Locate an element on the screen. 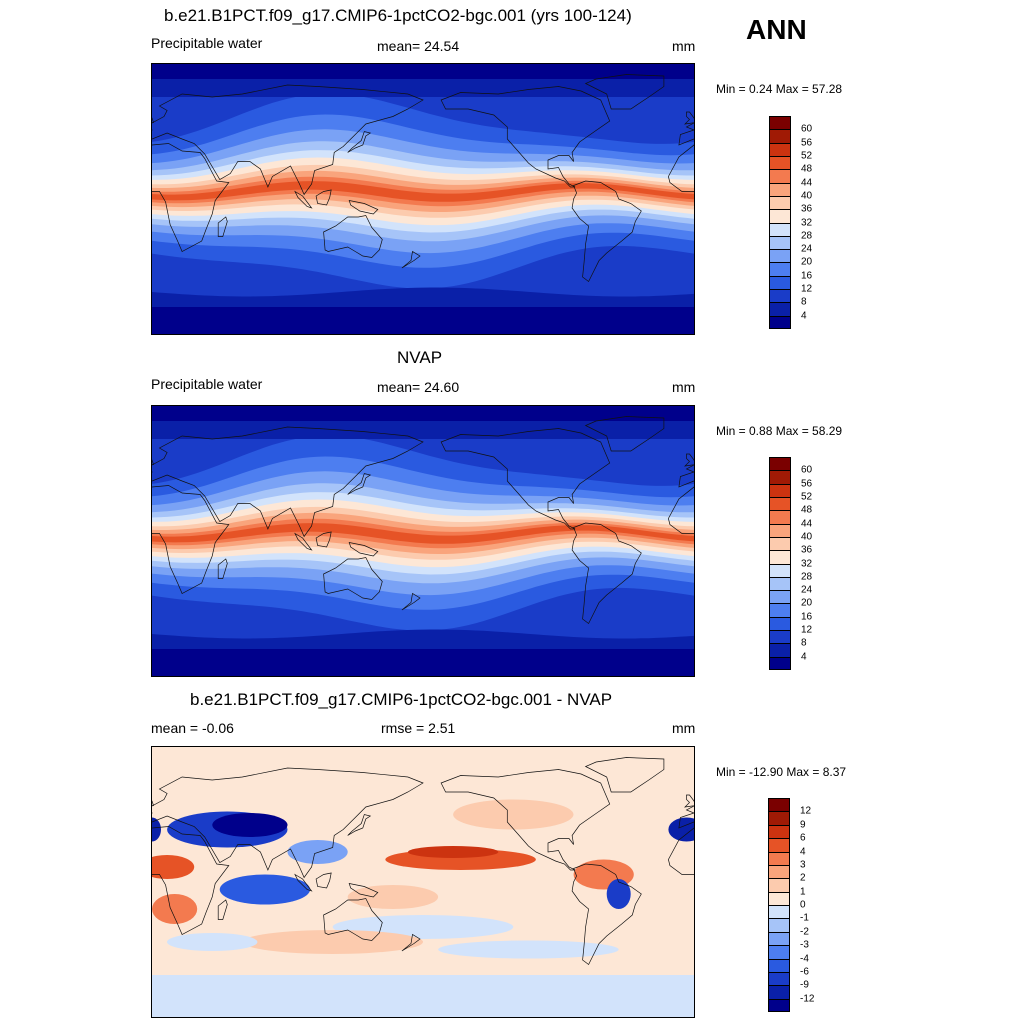  panel3-minmax: Min = -12.90 Max = 8.37 is located at coordinates (781, 772).